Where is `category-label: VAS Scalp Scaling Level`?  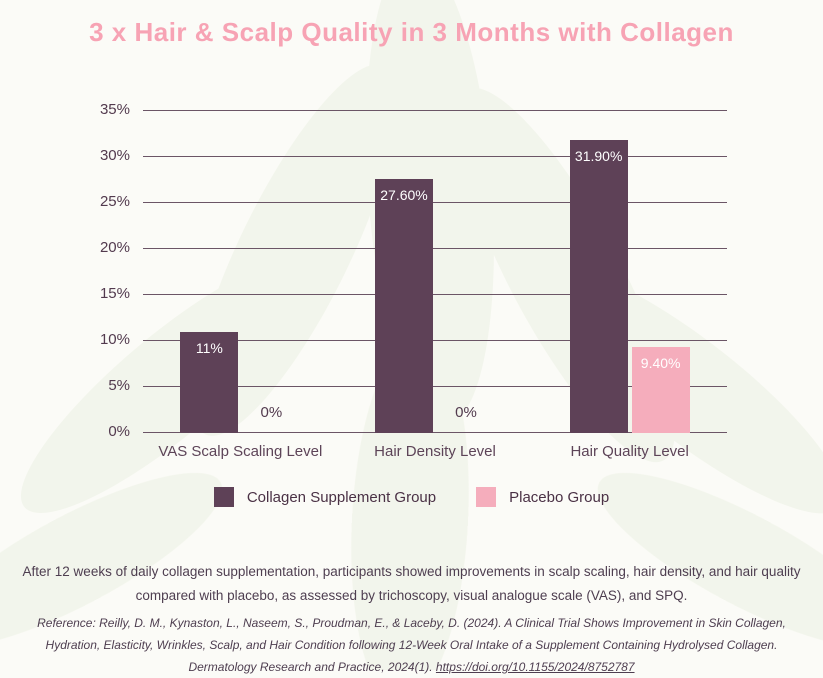 category-label: VAS Scalp Scaling Level is located at coordinates (240, 451).